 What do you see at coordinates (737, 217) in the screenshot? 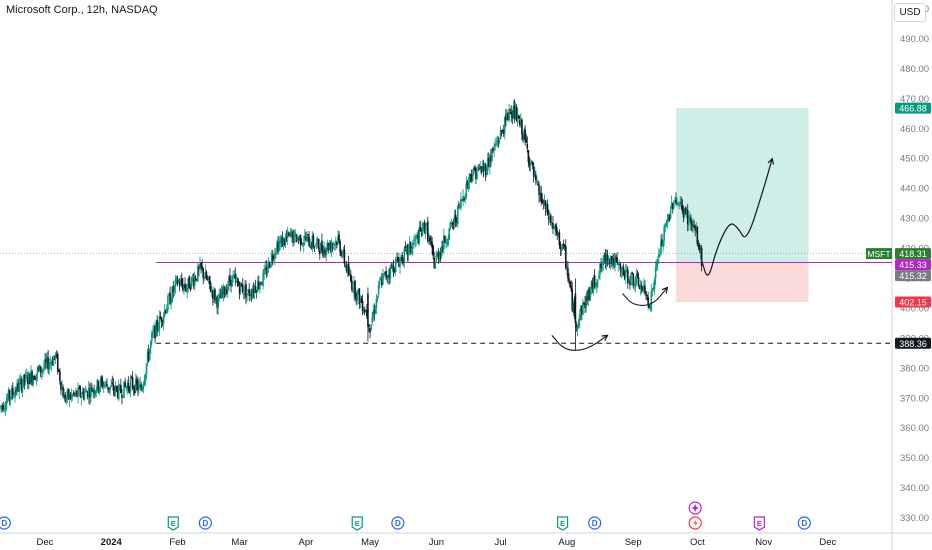
I see `projection-path` at bounding box center [737, 217].